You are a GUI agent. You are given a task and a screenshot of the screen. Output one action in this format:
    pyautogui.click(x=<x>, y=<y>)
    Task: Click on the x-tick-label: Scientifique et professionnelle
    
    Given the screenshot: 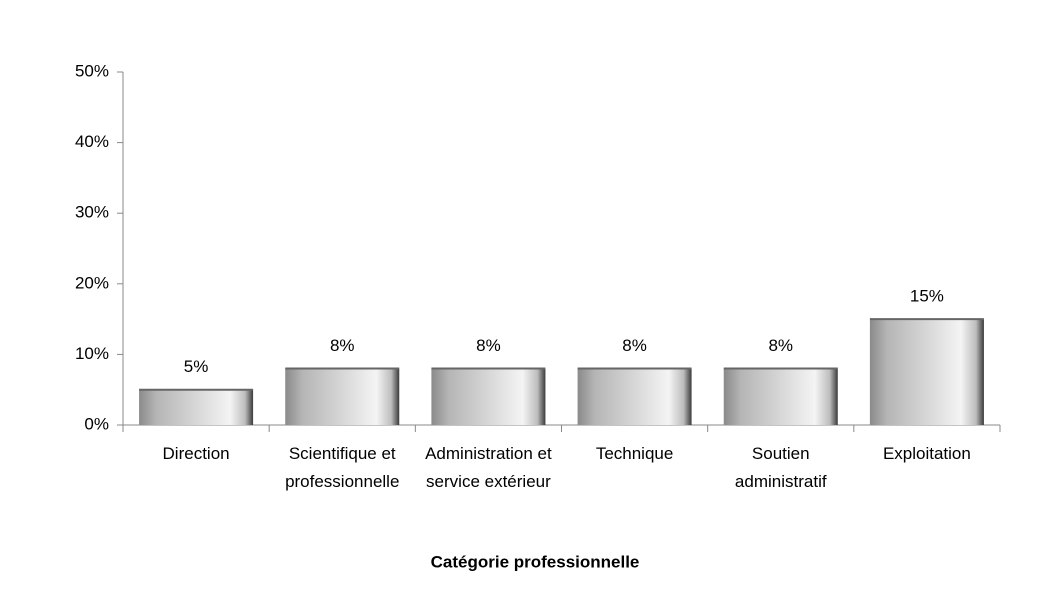 What is the action you would take?
    pyautogui.click(x=342, y=467)
    